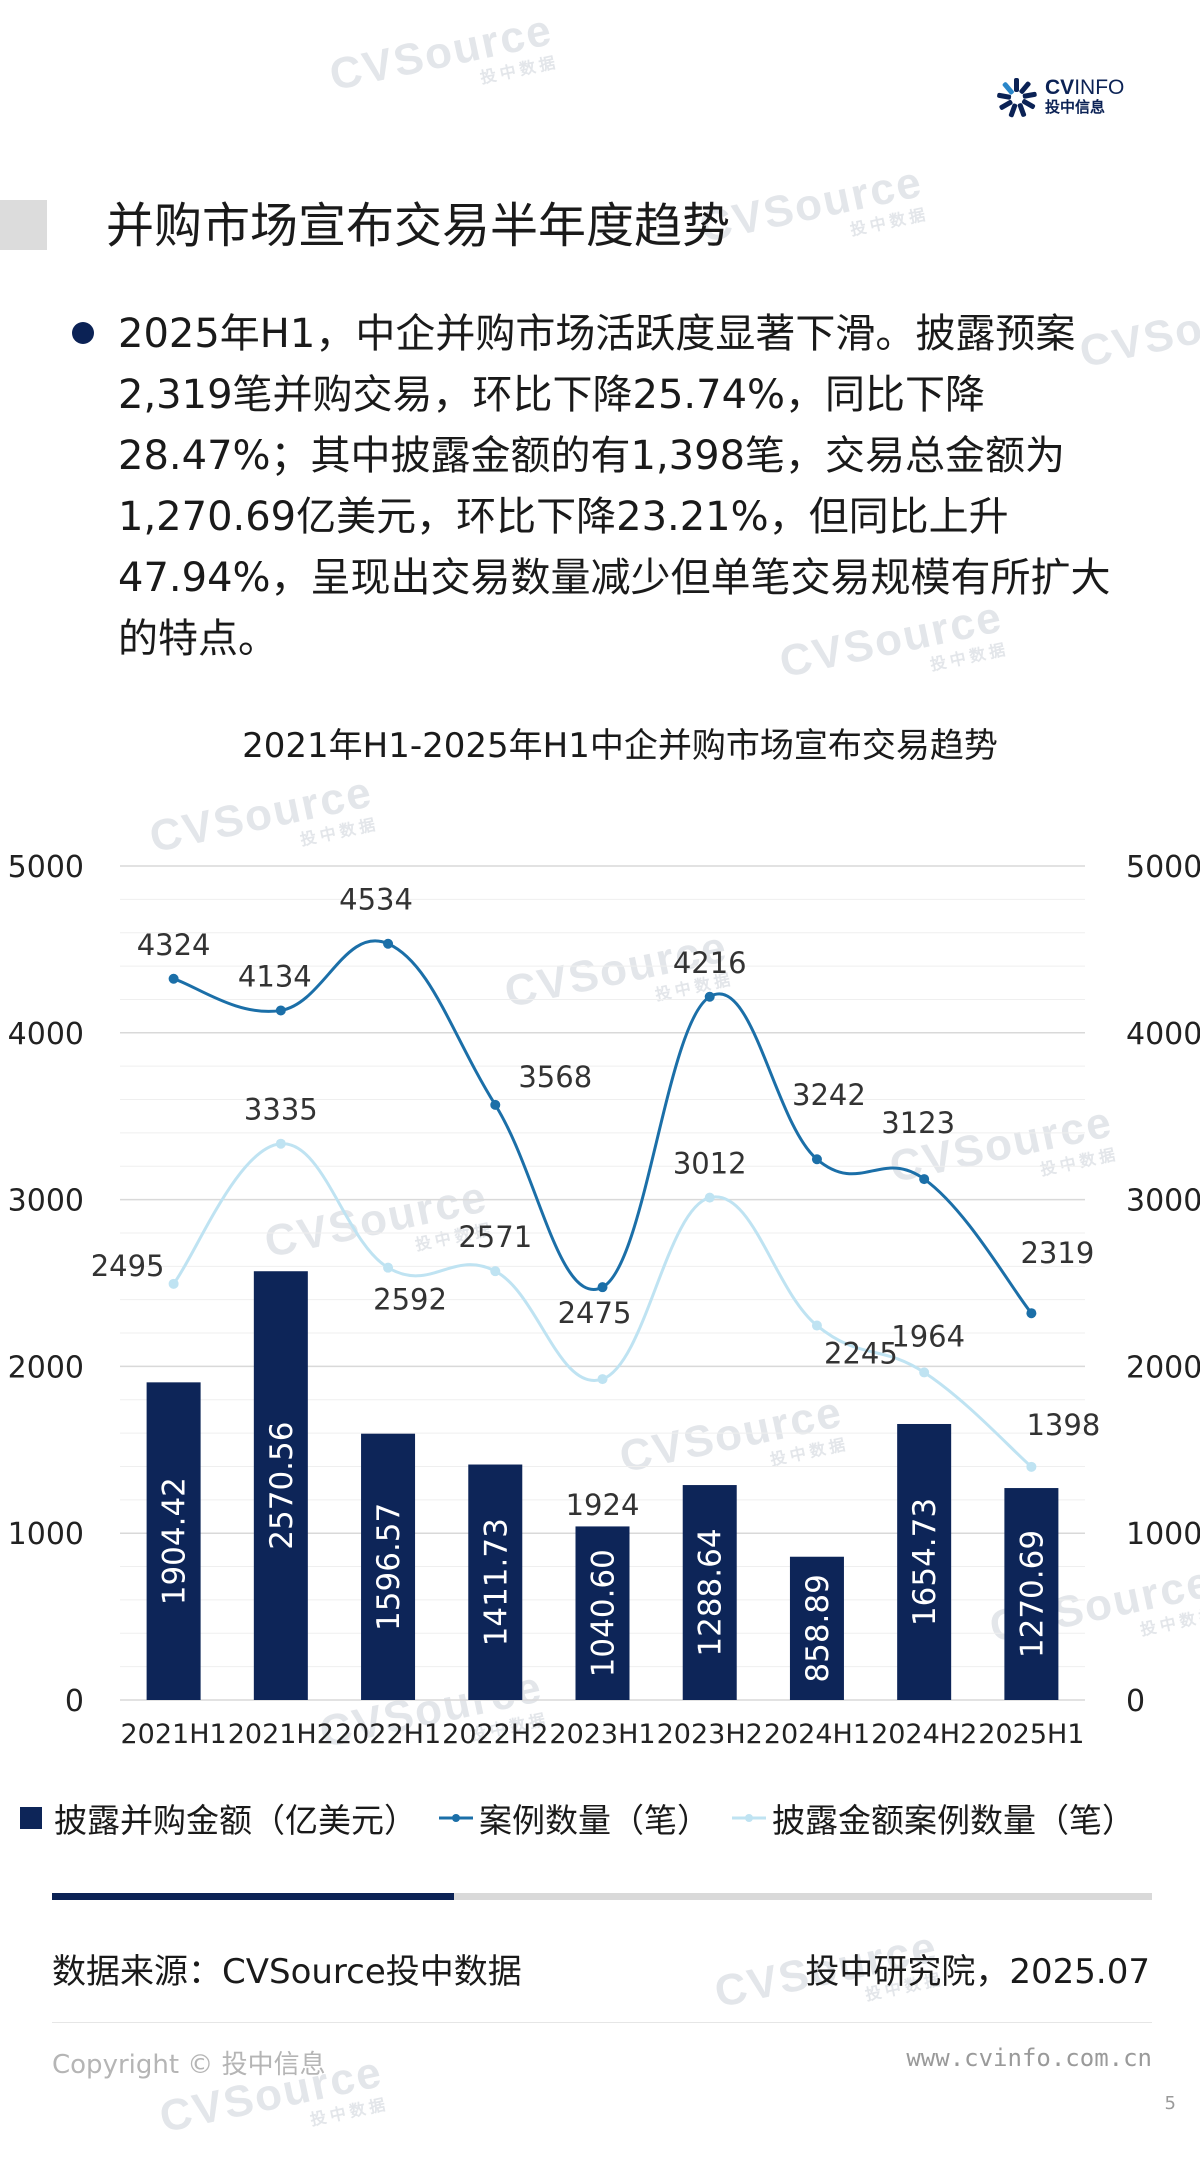 The image size is (1200, 2161). I want to click on page-progress-fill, so click(253, 1896).